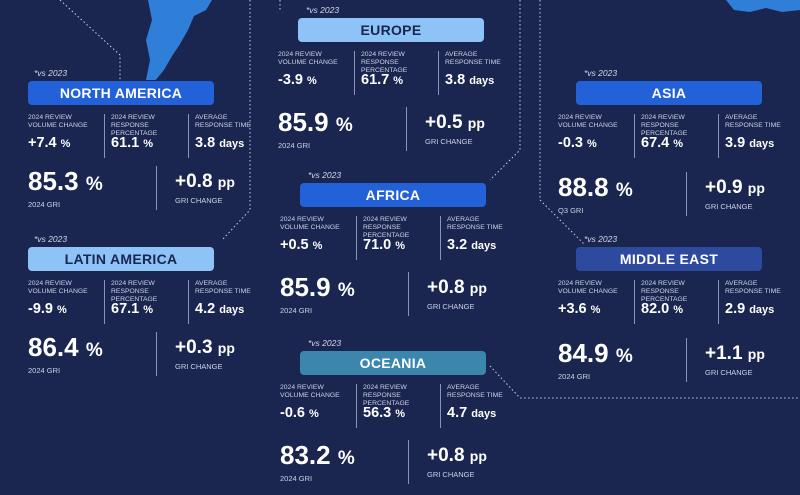 This screenshot has height=495, width=800. Describe the element at coordinates (595, 187) in the screenshot. I see `gri-value: 88.8 %` at that location.